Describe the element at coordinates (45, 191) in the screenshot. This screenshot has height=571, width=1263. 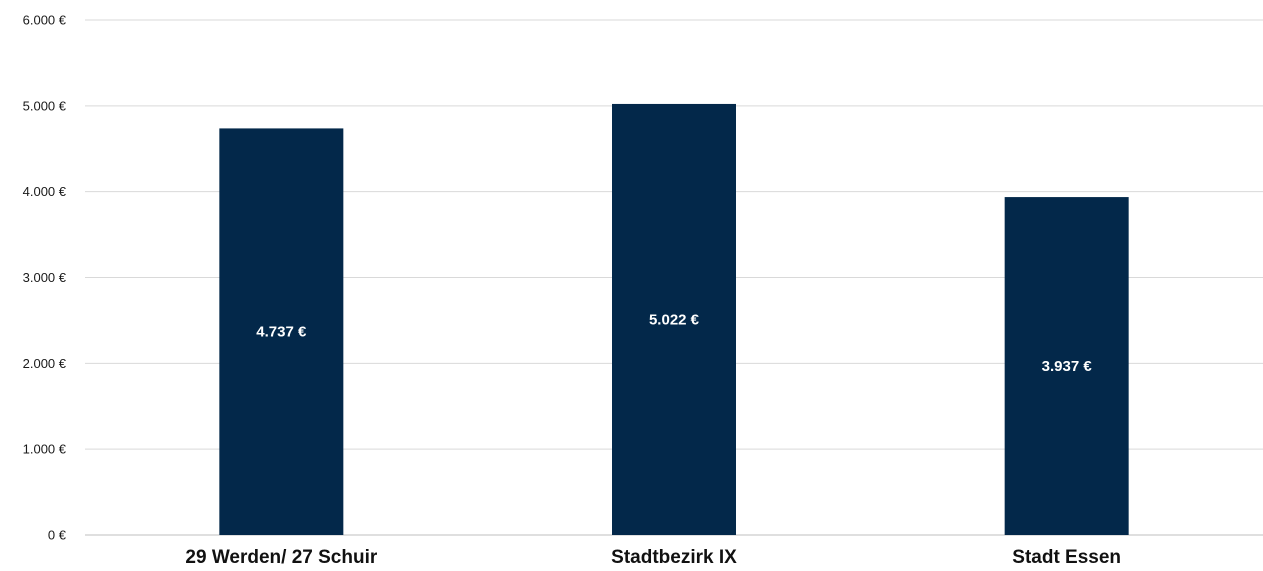
I see `y-tick-label: 4.000 €` at that location.